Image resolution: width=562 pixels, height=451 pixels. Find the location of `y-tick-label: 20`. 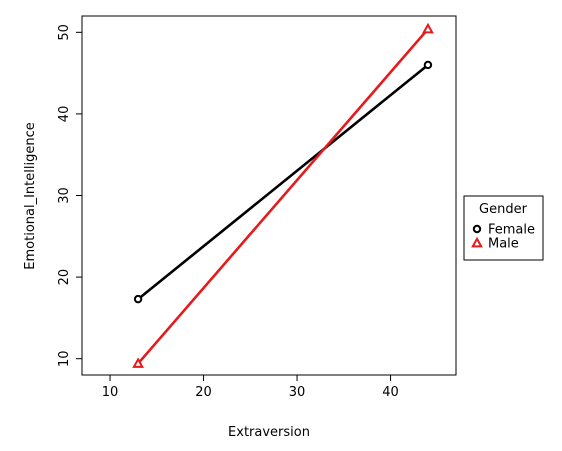

y-tick-label: 20 is located at coordinates (64, 277).